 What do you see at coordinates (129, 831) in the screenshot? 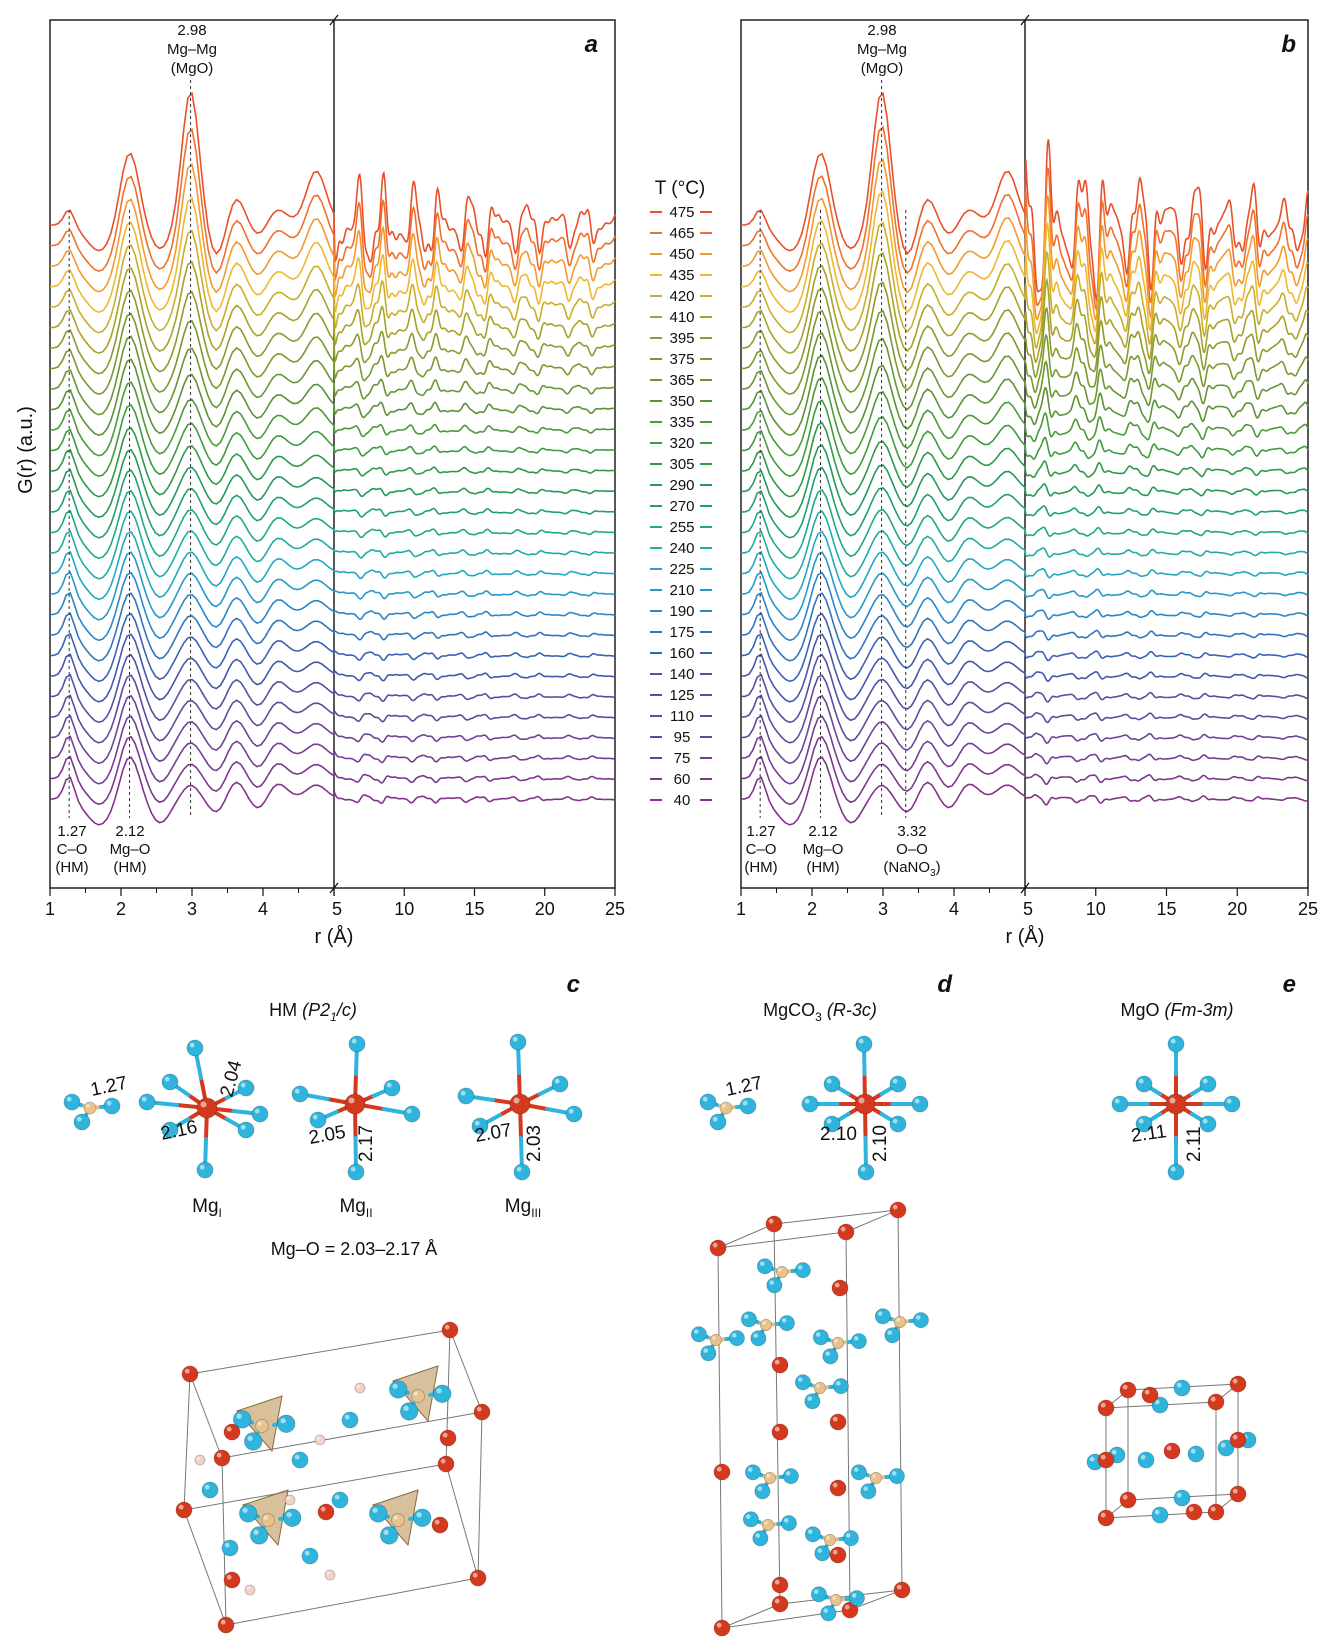
I see `panel-a-ann2-value: 2.12` at bounding box center [129, 831].